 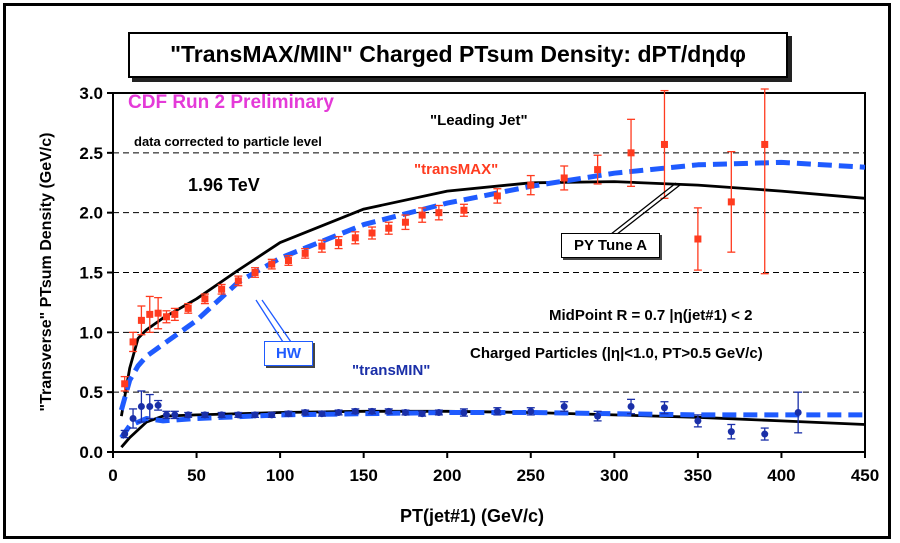 What do you see at coordinates (91, 93) in the screenshot?
I see `y-tick-label-6: 3.0` at bounding box center [91, 93].